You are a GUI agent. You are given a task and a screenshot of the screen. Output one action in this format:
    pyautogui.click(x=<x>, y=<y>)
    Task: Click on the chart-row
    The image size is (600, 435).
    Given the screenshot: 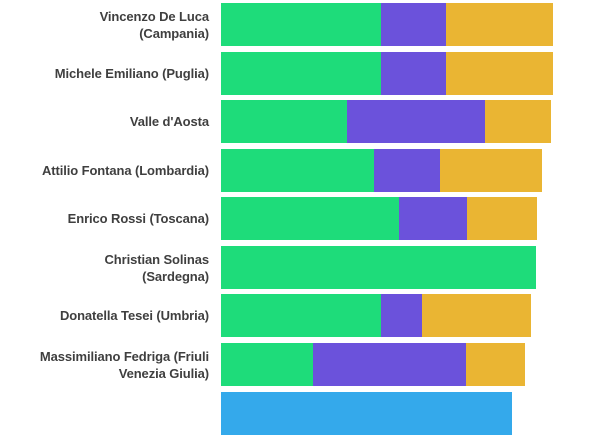 What is the action you would take?
    pyautogui.click(x=300, y=413)
    